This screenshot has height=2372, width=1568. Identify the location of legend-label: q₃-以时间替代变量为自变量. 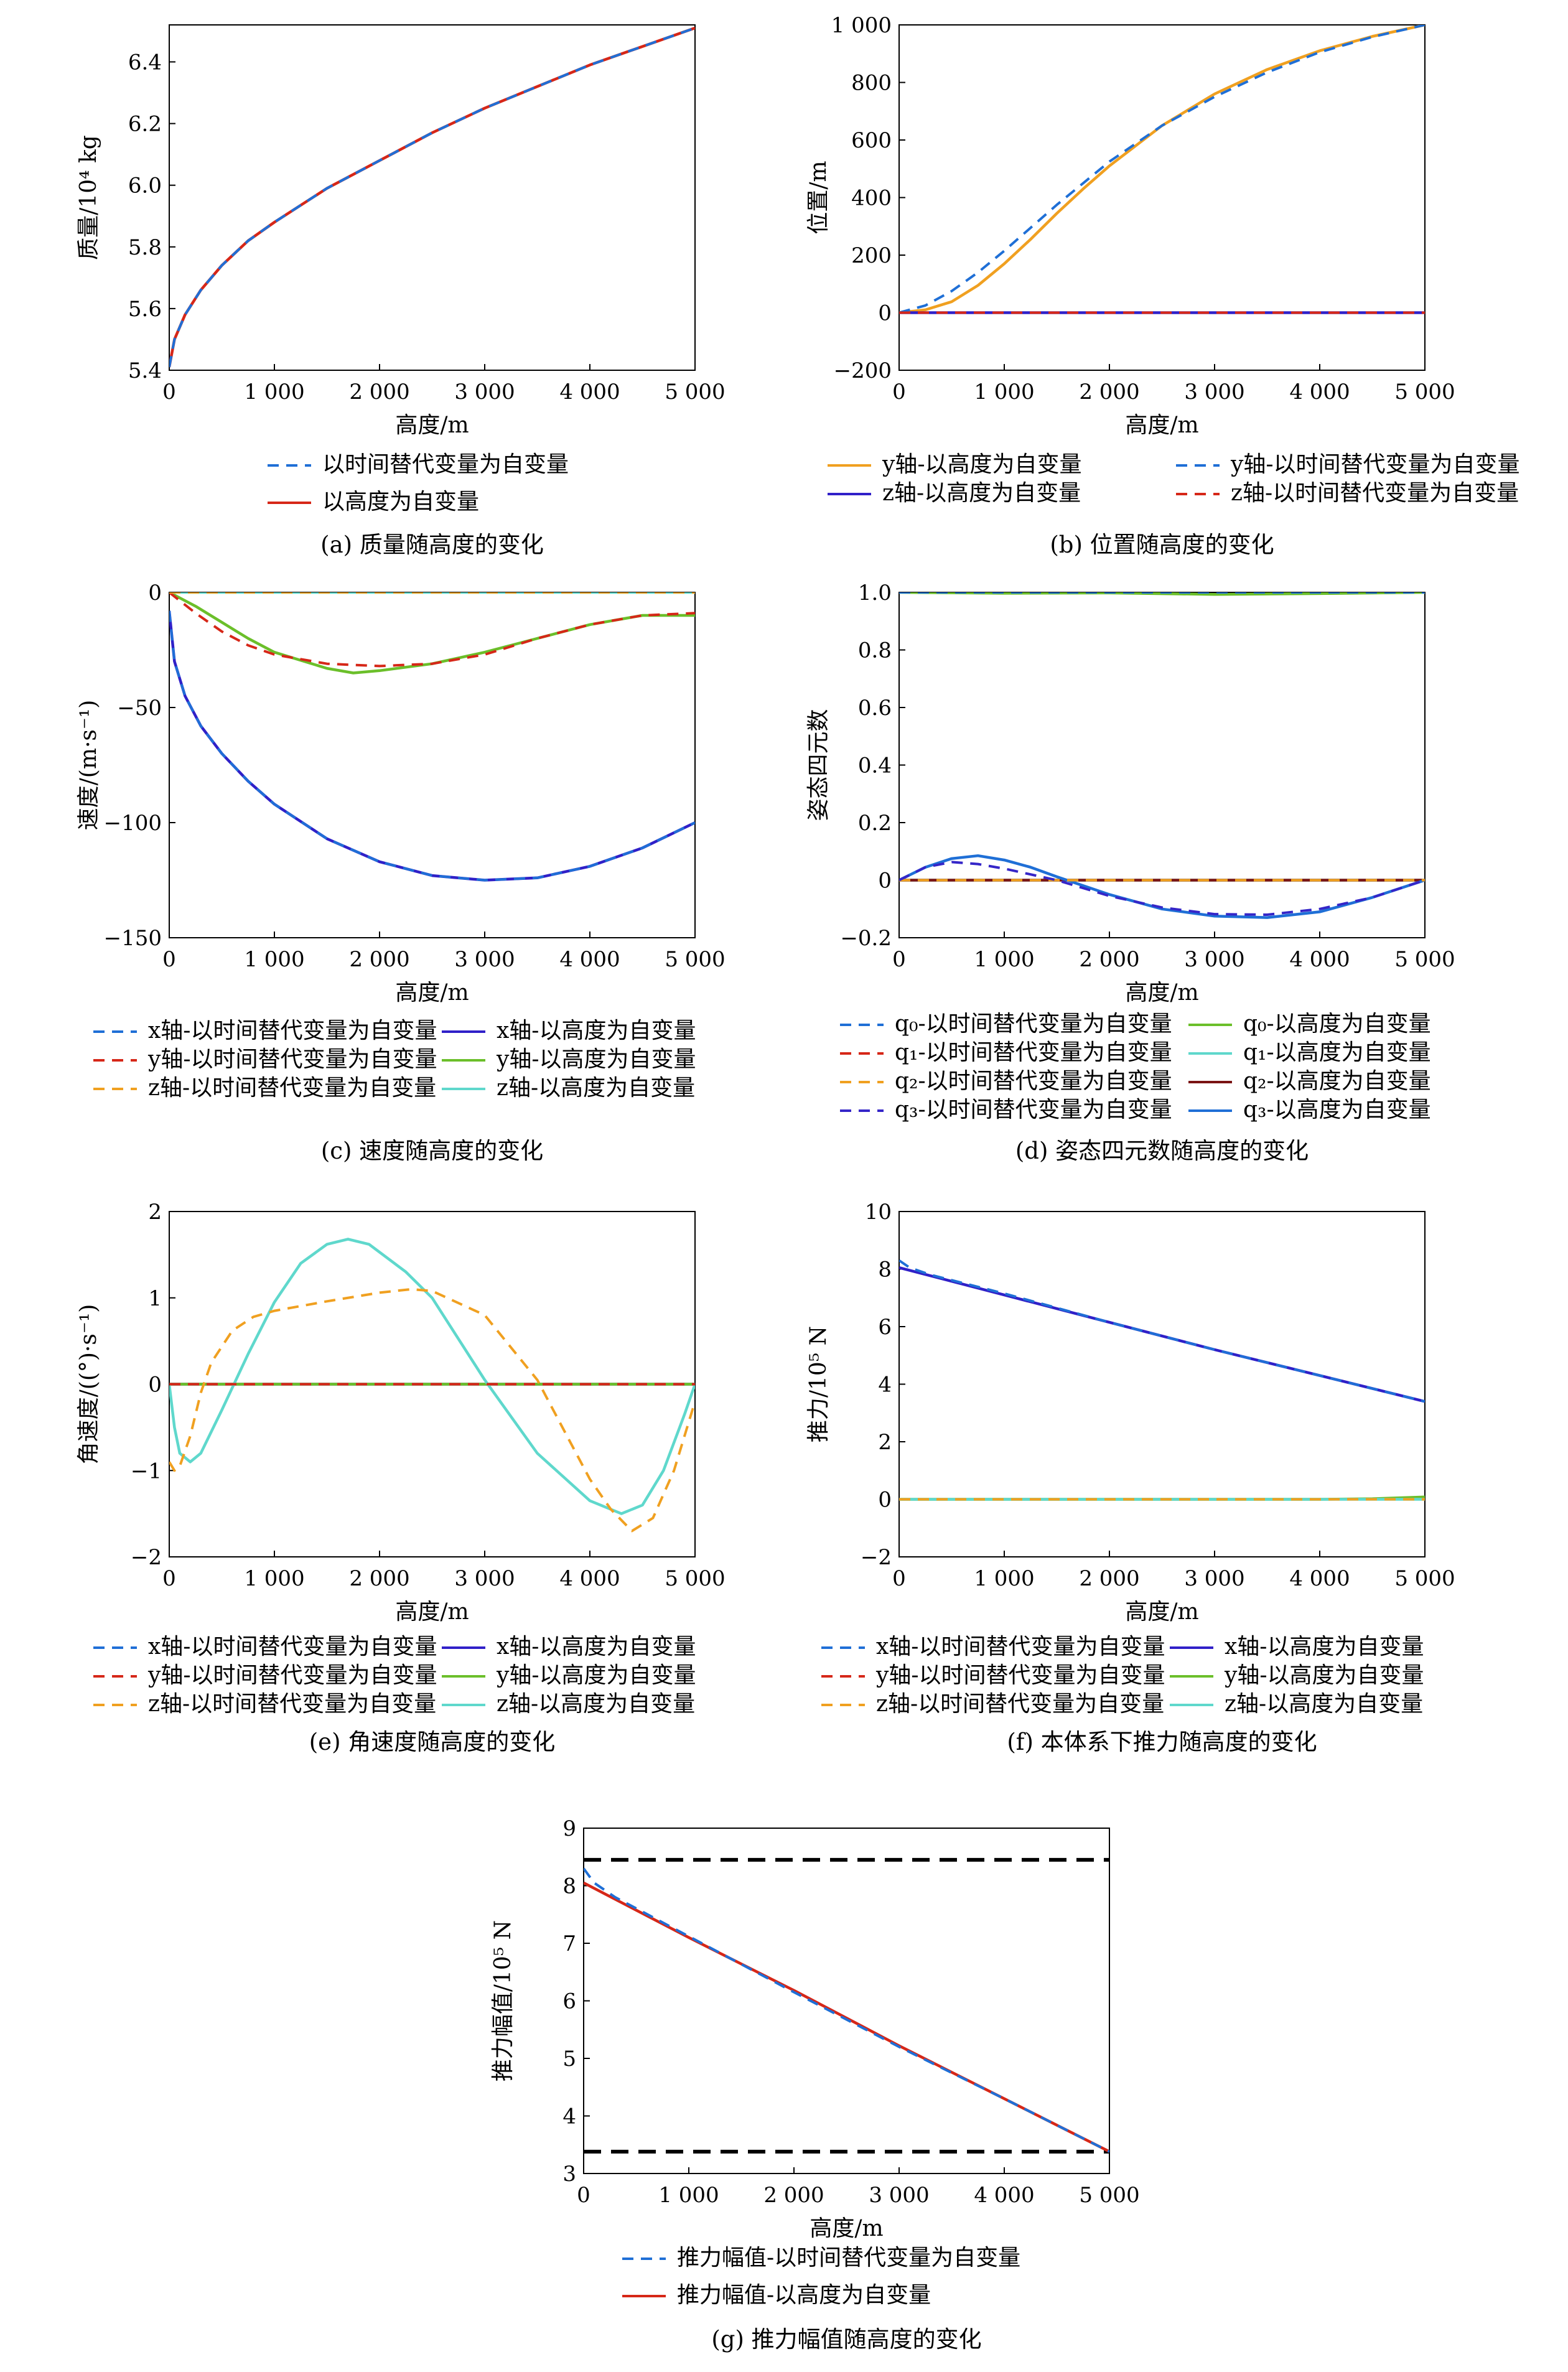
(1033, 1110).